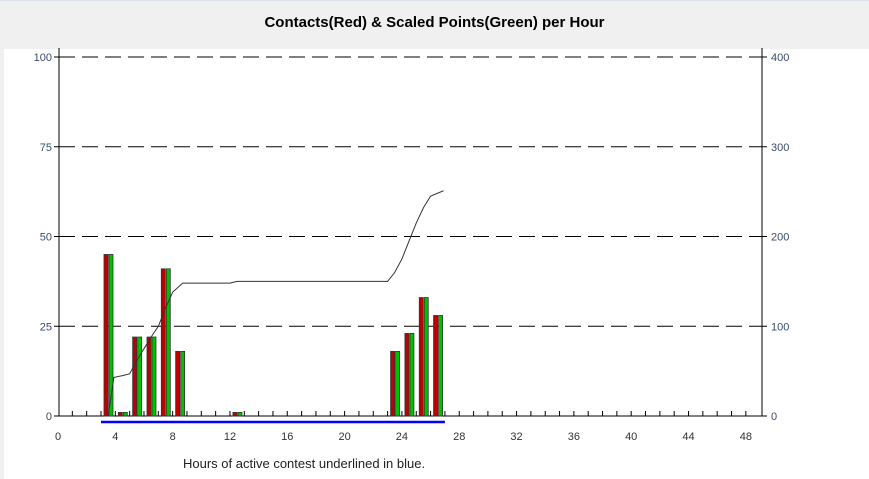 This screenshot has height=479, width=869. Describe the element at coordinates (43, 58) in the screenshot. I see `y-tick-label-left: 100` at that location.